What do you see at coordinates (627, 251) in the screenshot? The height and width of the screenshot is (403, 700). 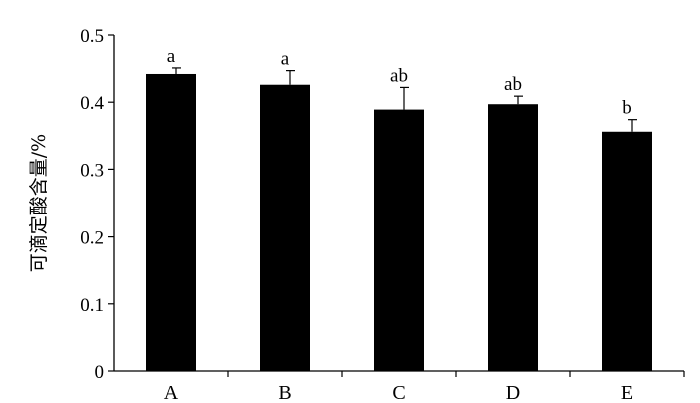 I see `bar-E` at bounding box center [627, 251].